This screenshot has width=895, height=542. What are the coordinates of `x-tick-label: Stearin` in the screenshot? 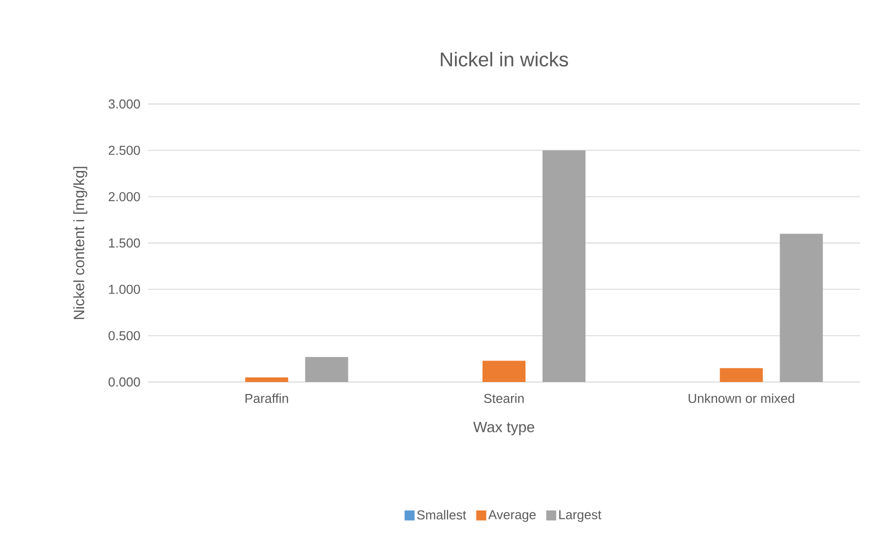 It's located at (504, 399).